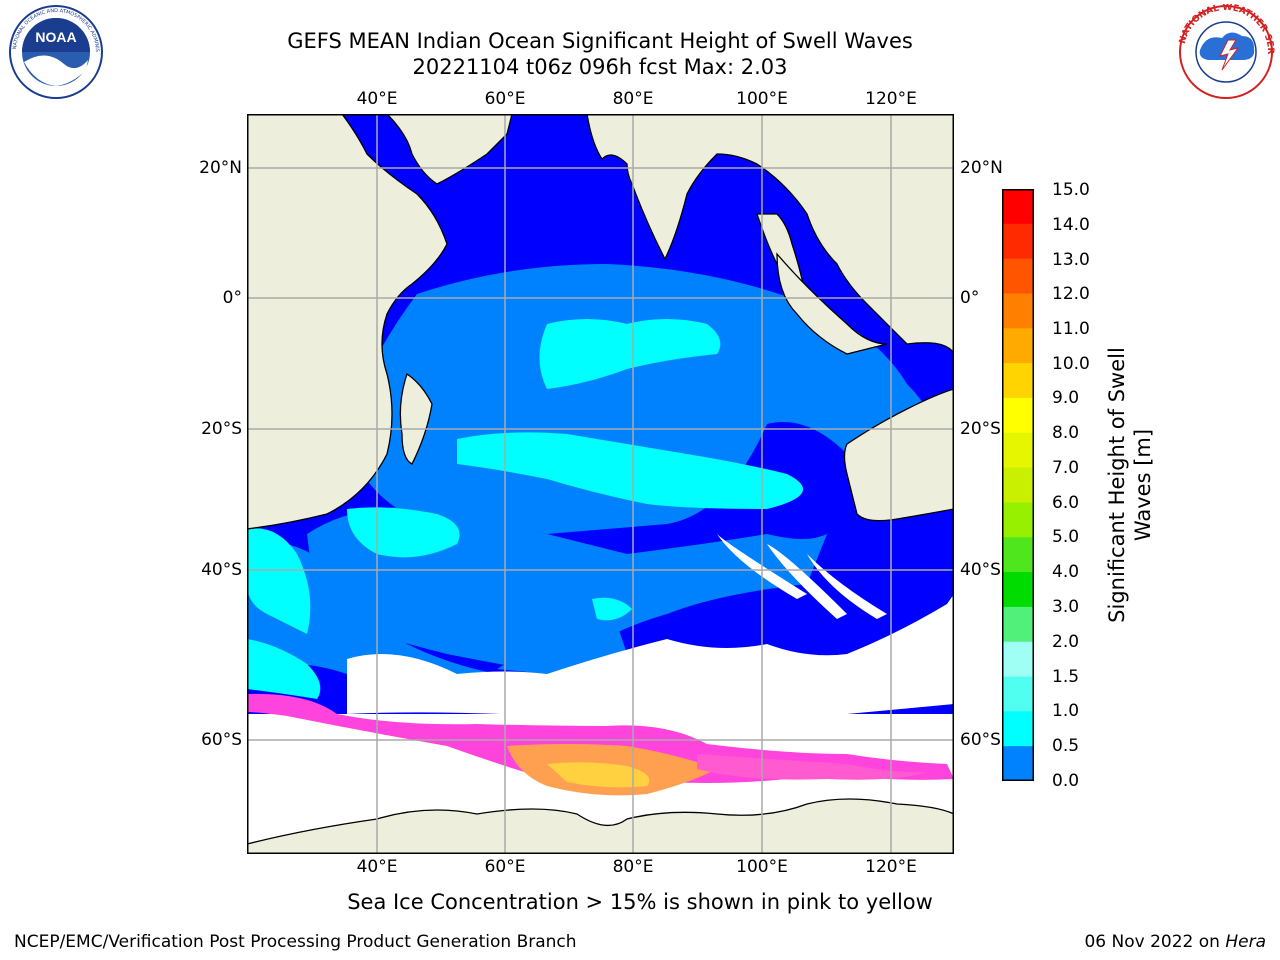 Image resolution: width=1280 pixels, height=960 pixels. I want to click on colorbar-label: 7.0, so click(1066, 468).